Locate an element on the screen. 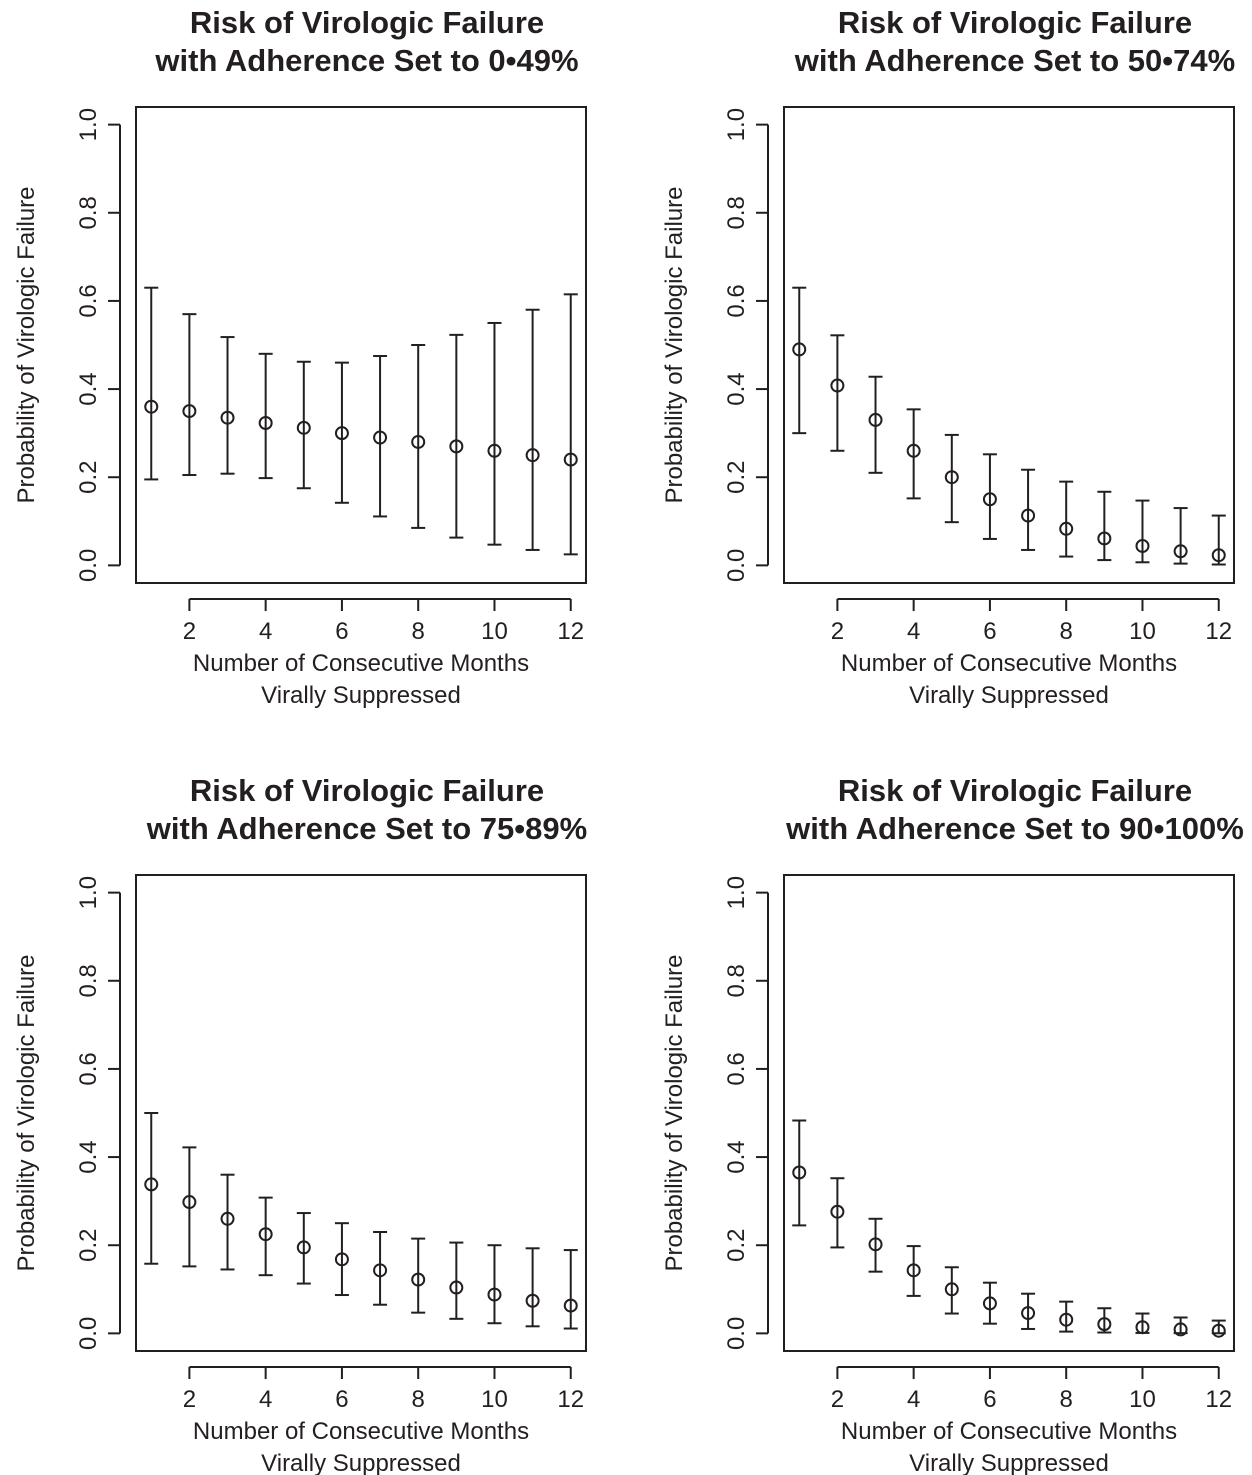  chart-title-line-2: with Adherence Set to 0•49% is located at coordinates (366, 60).